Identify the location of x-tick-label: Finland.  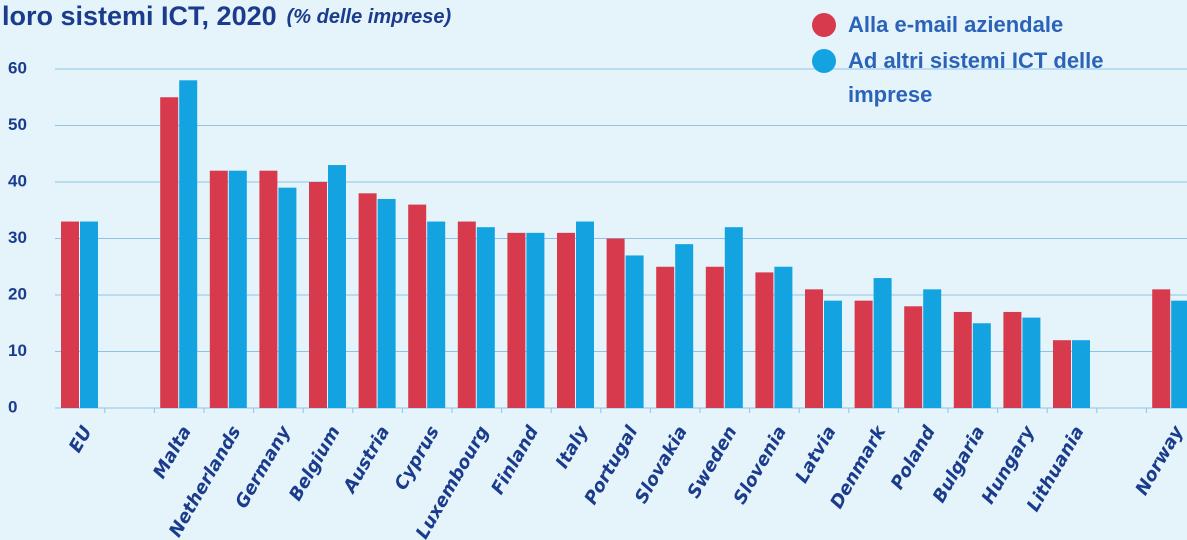
(515, 460).